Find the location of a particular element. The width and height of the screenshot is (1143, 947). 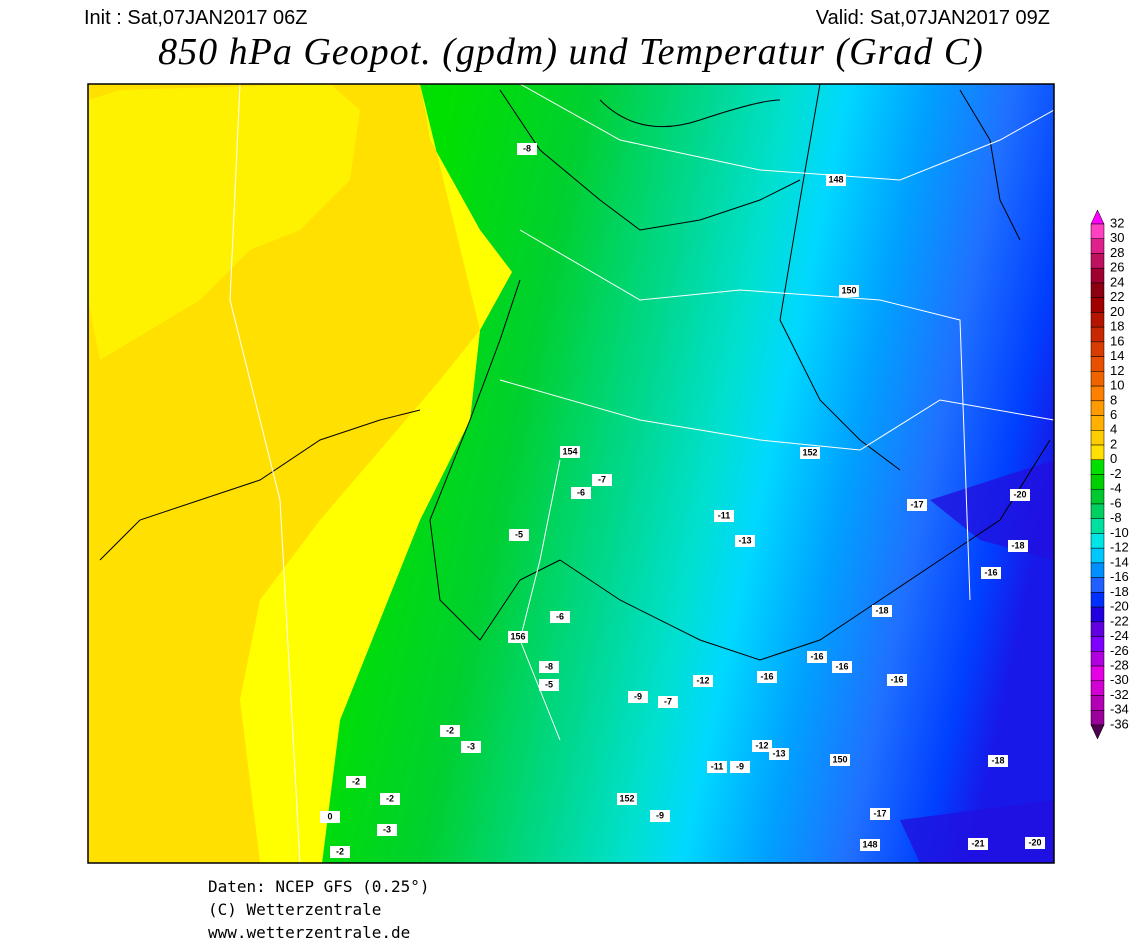

colorbar-label: 18 is located at coordinates (1117, 326).